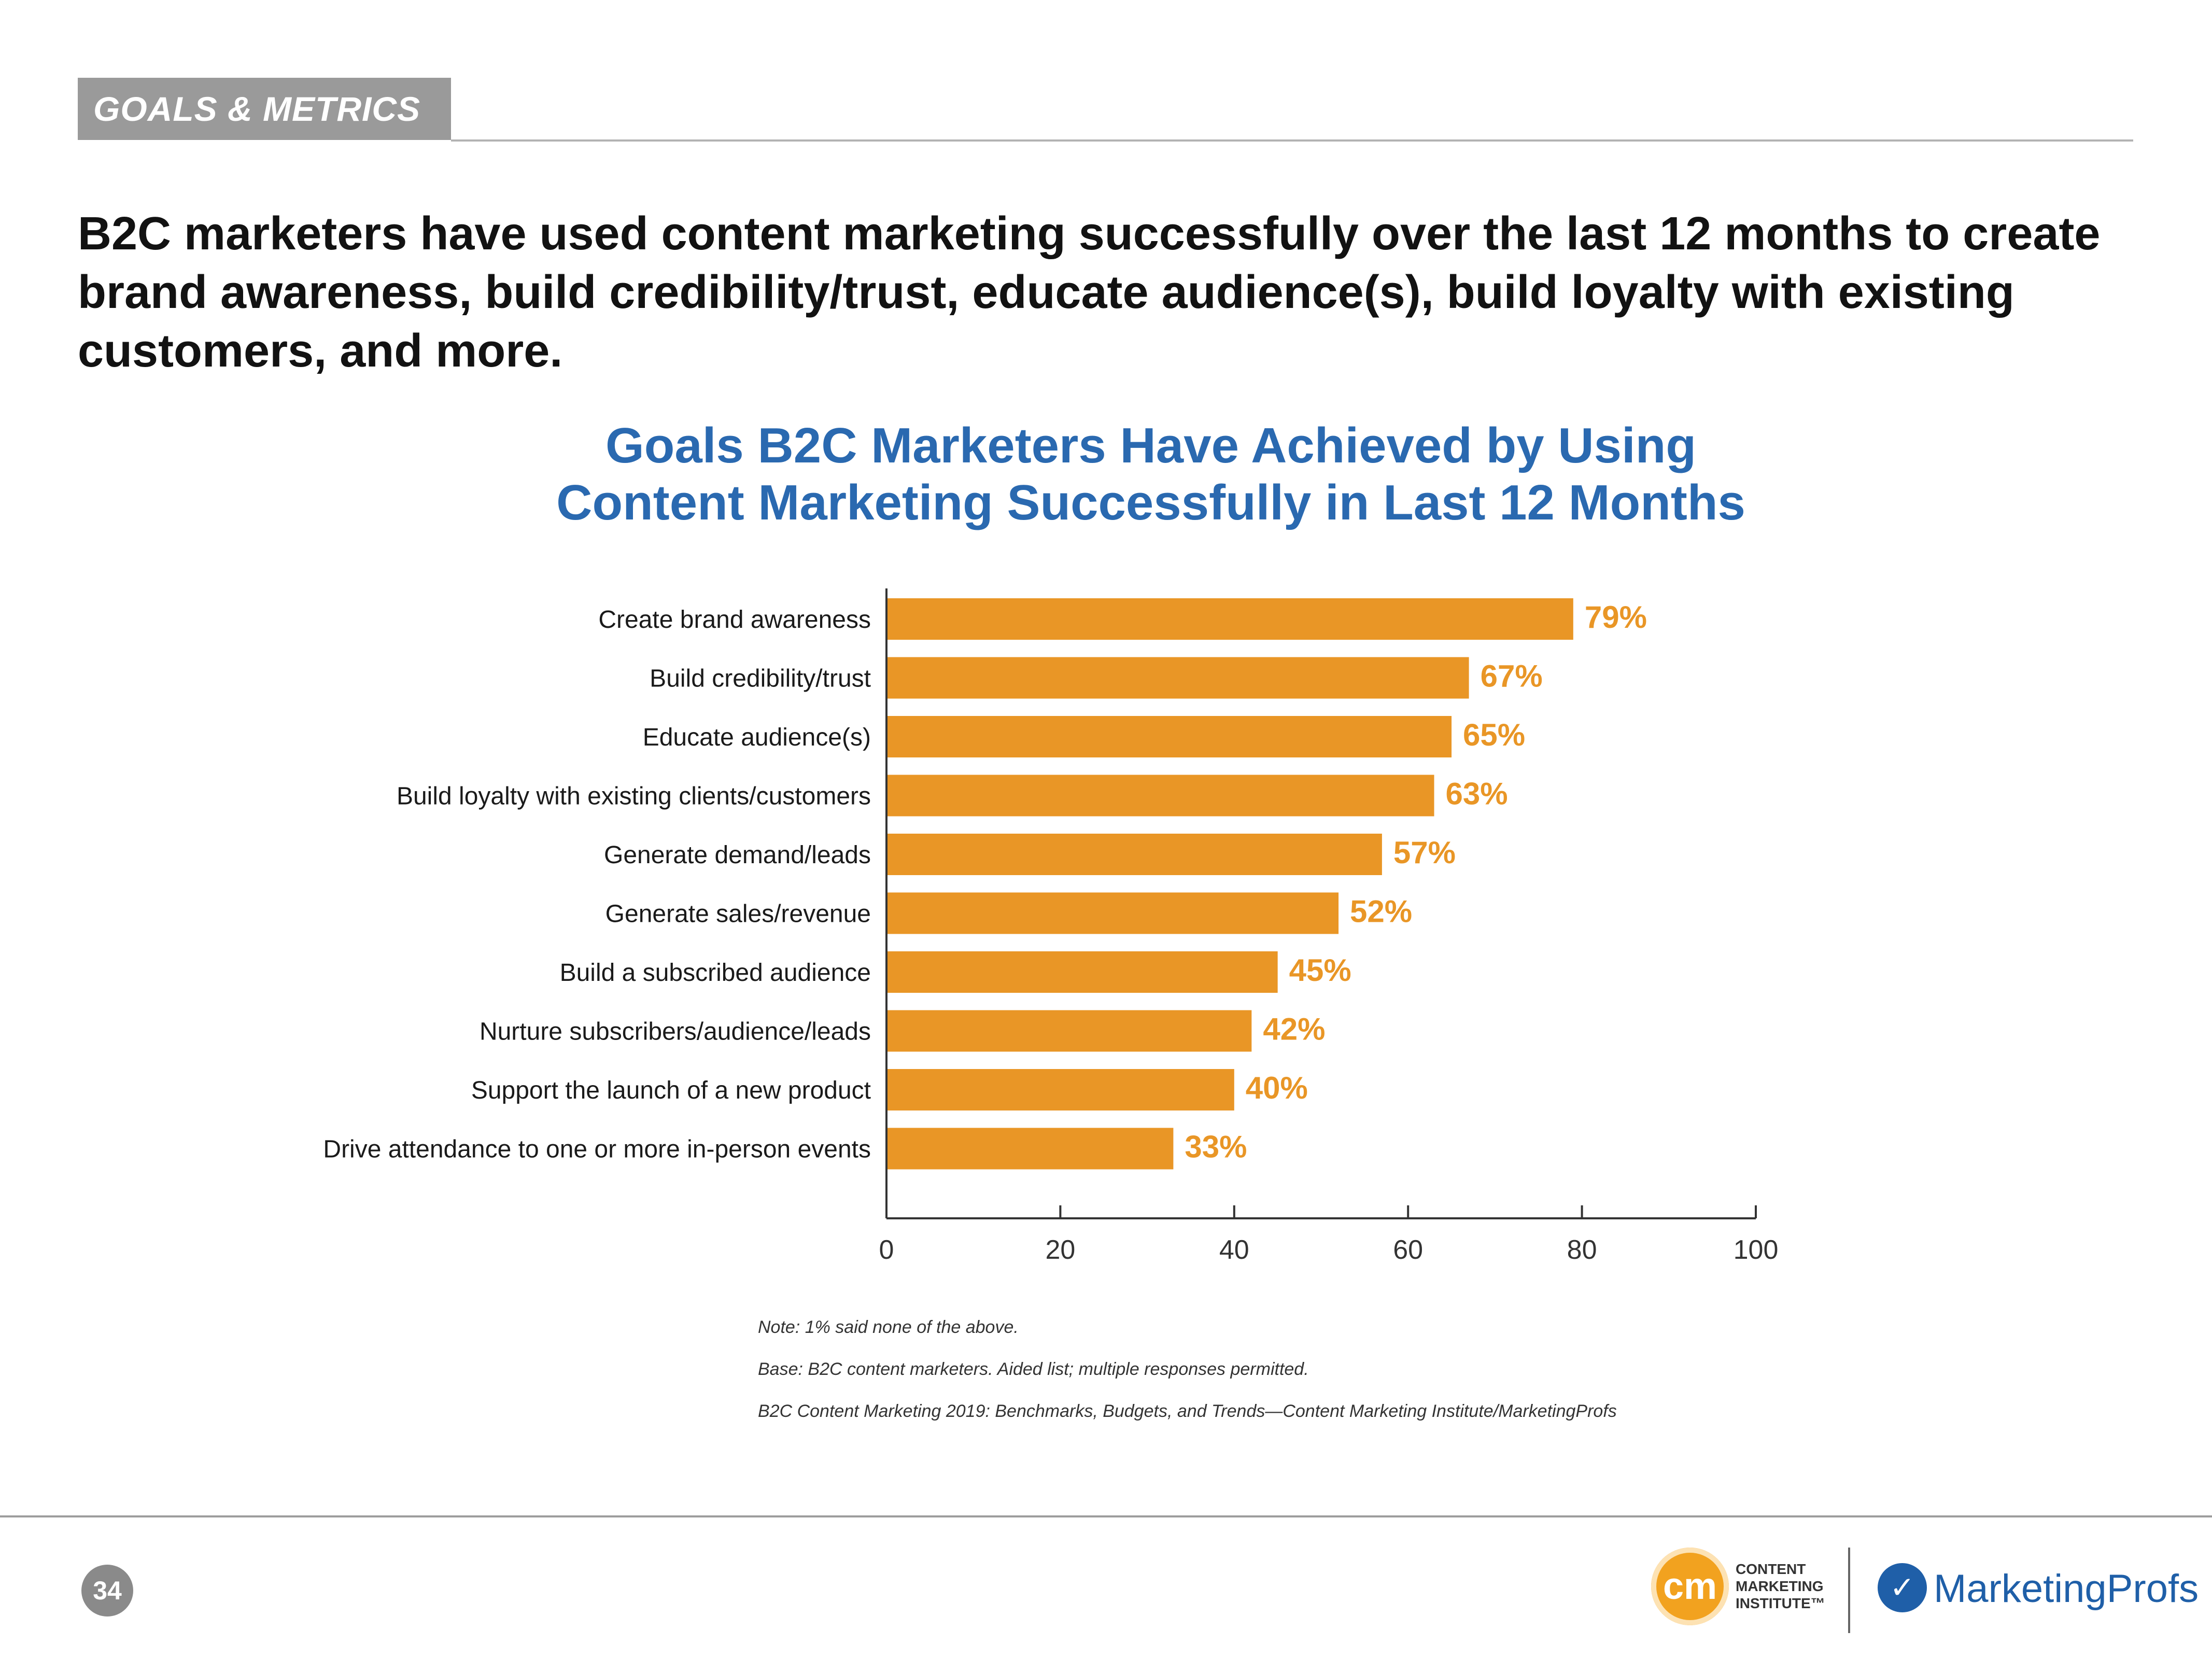 The height and width of the screenshot is (1659, 2212). Describe the element at coordinates (264, 109) in the screenshot. I see `section-label: GOALS & METRICS` at that location.